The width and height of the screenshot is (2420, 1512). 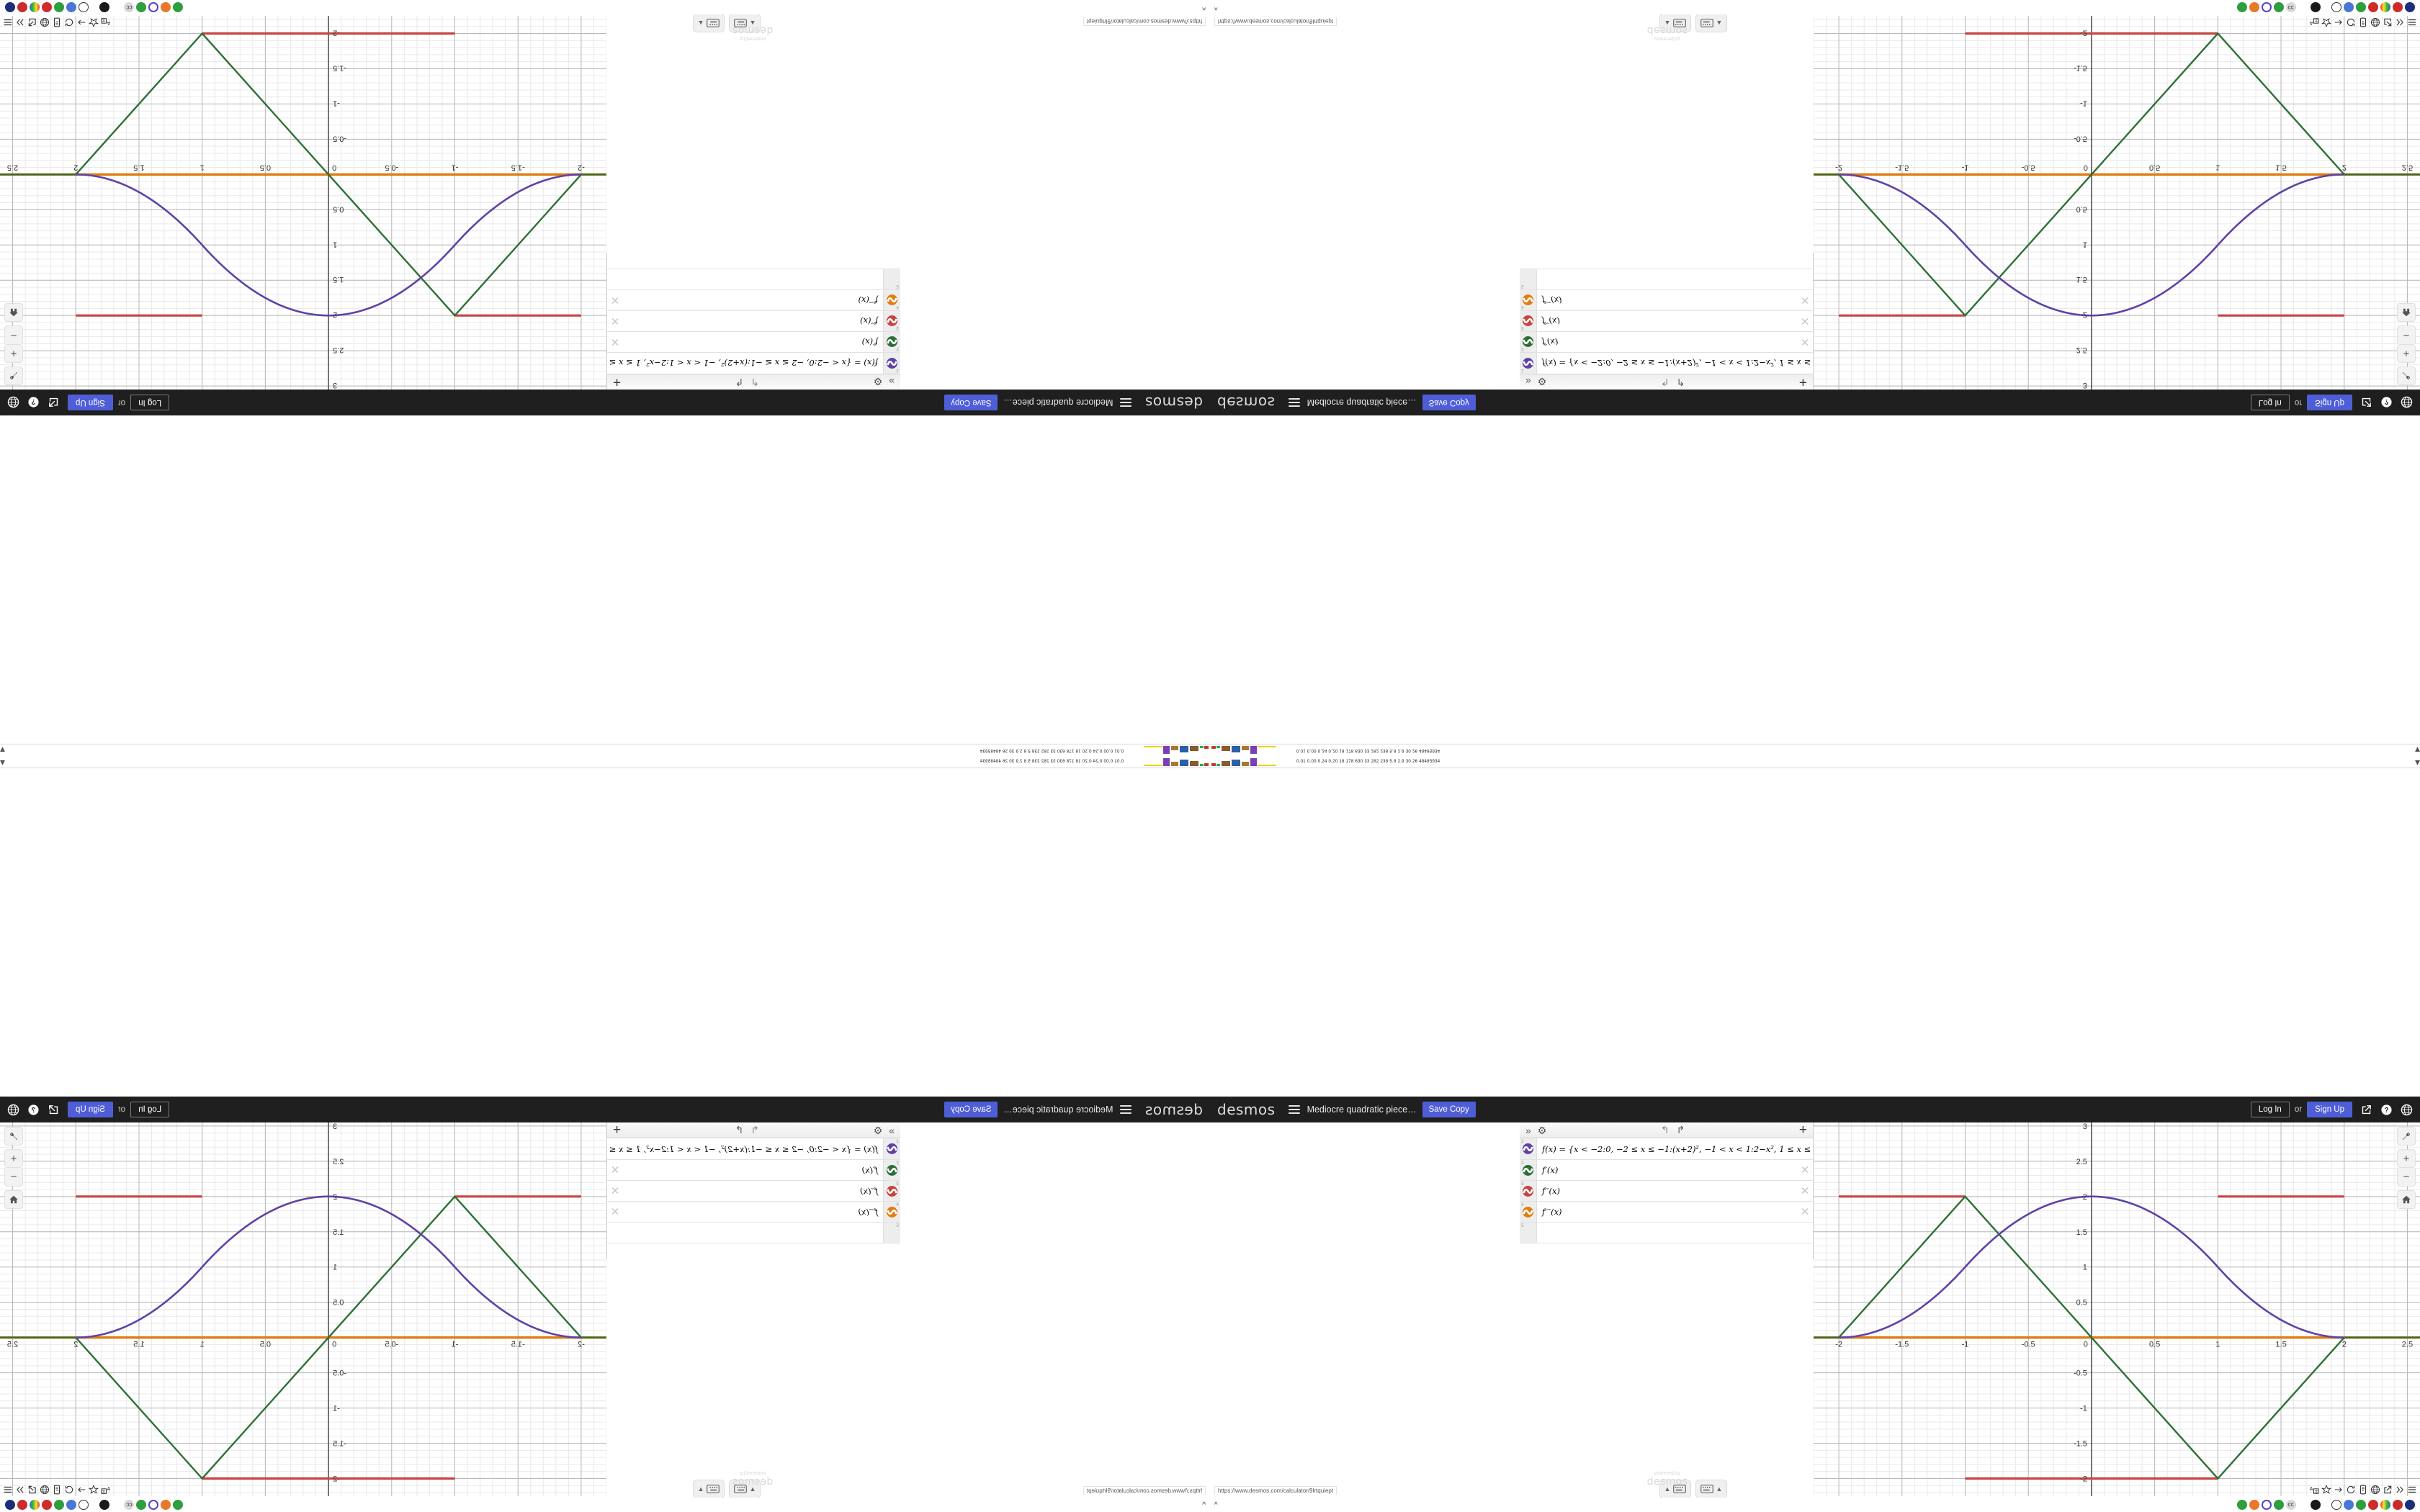 I want to click on expression-row: 2 f′(x) ✕, so click(x=1666, y=341).